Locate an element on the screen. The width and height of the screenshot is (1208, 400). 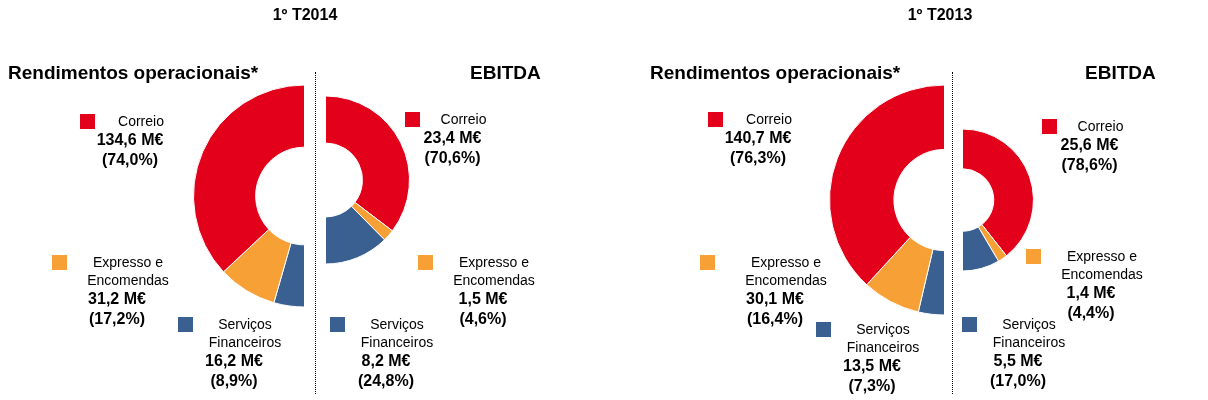
data-label: 23,4 M€ (70,6%) is located at coordinates (452, 148).